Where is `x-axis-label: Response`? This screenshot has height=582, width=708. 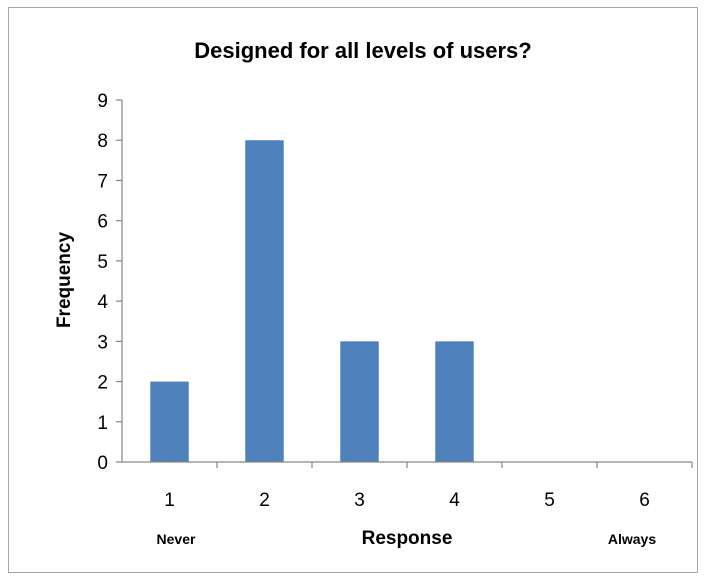 x-axis-label: Response is located at coordinates (407, 538).